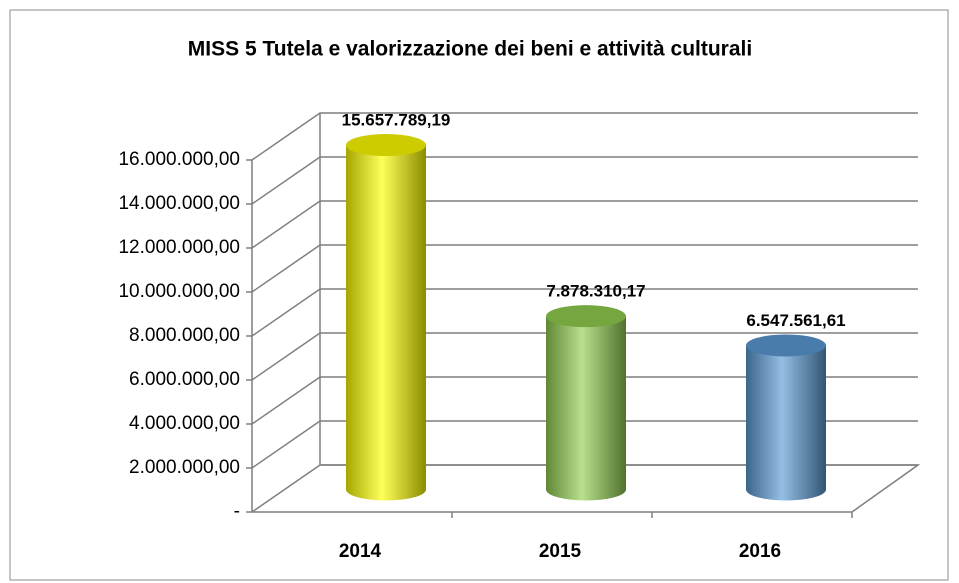 The height and width of the screenshot is (583, 959). Describe the element at coordinates (184, 467) in the screenshot. I see `y-tick-label: 2.000.000,00` at that location.